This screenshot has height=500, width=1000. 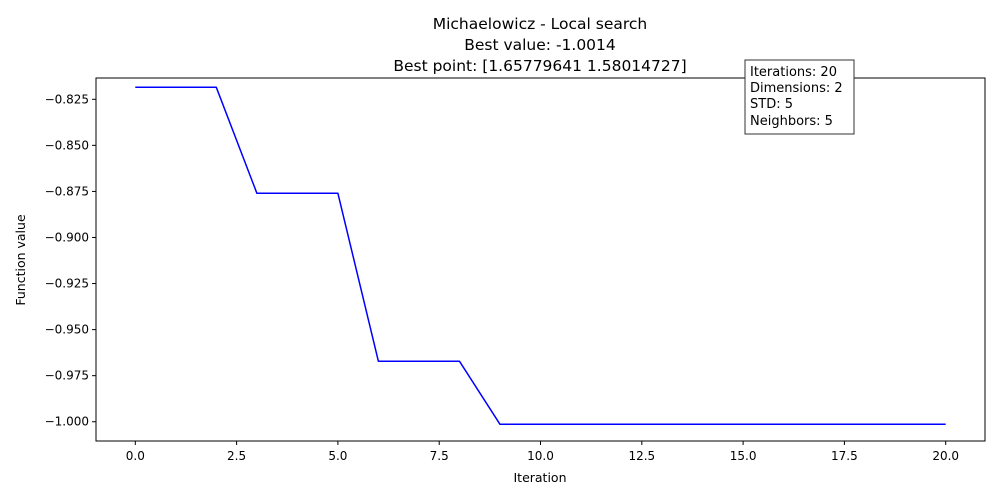 What do you see at coordinates (539, 477) in the screenshot?
I see `x-axis-label: Iteration` at bounding box center [539, 477].